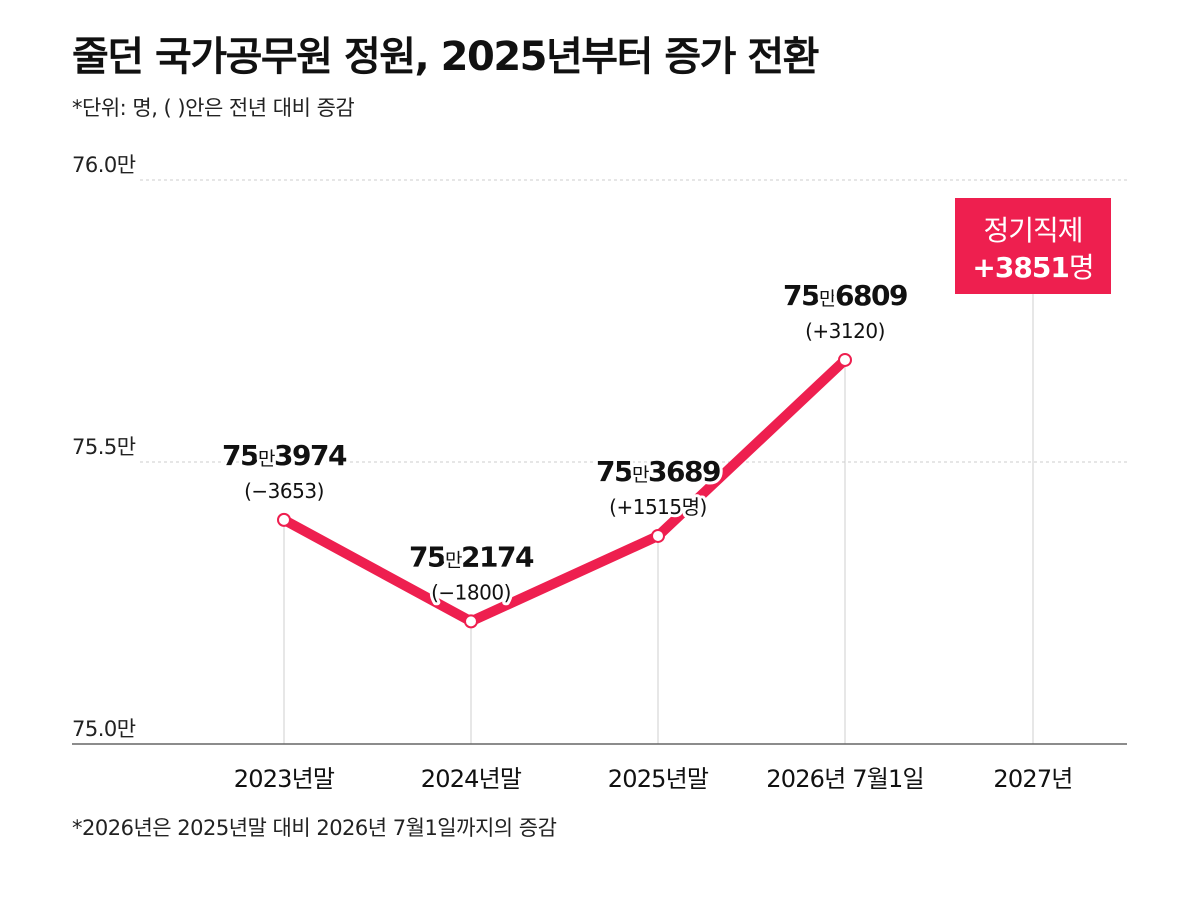  Describe the element at coordinates (445, 57) in the screenshot. I see `chart-title: 줄던 국가공무원 정원, 2025년부터 증가 전환` at that location.